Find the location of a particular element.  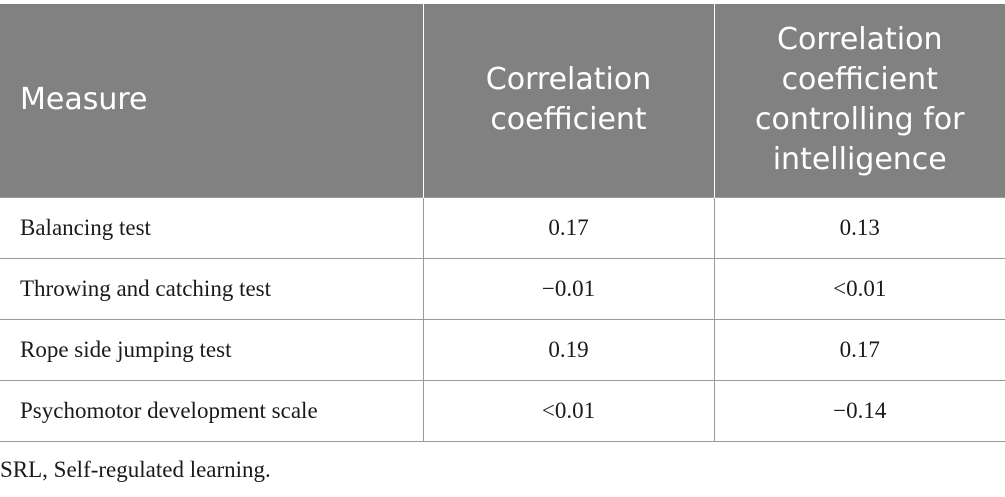

table-row: Balancing test 0.17 0.13 is located at coordinates (502, 227).